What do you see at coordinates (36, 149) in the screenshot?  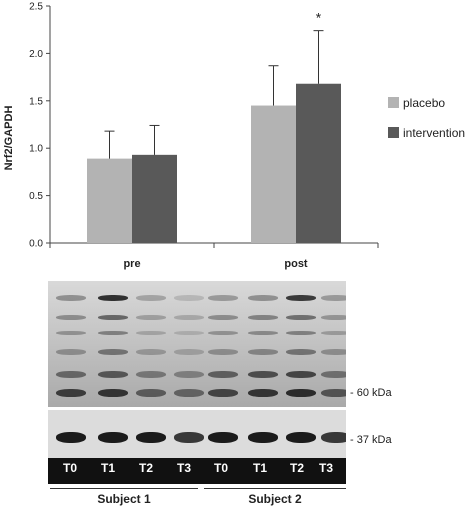 I see `y-tick-label: 1.0` at bounding box center [36, 149].